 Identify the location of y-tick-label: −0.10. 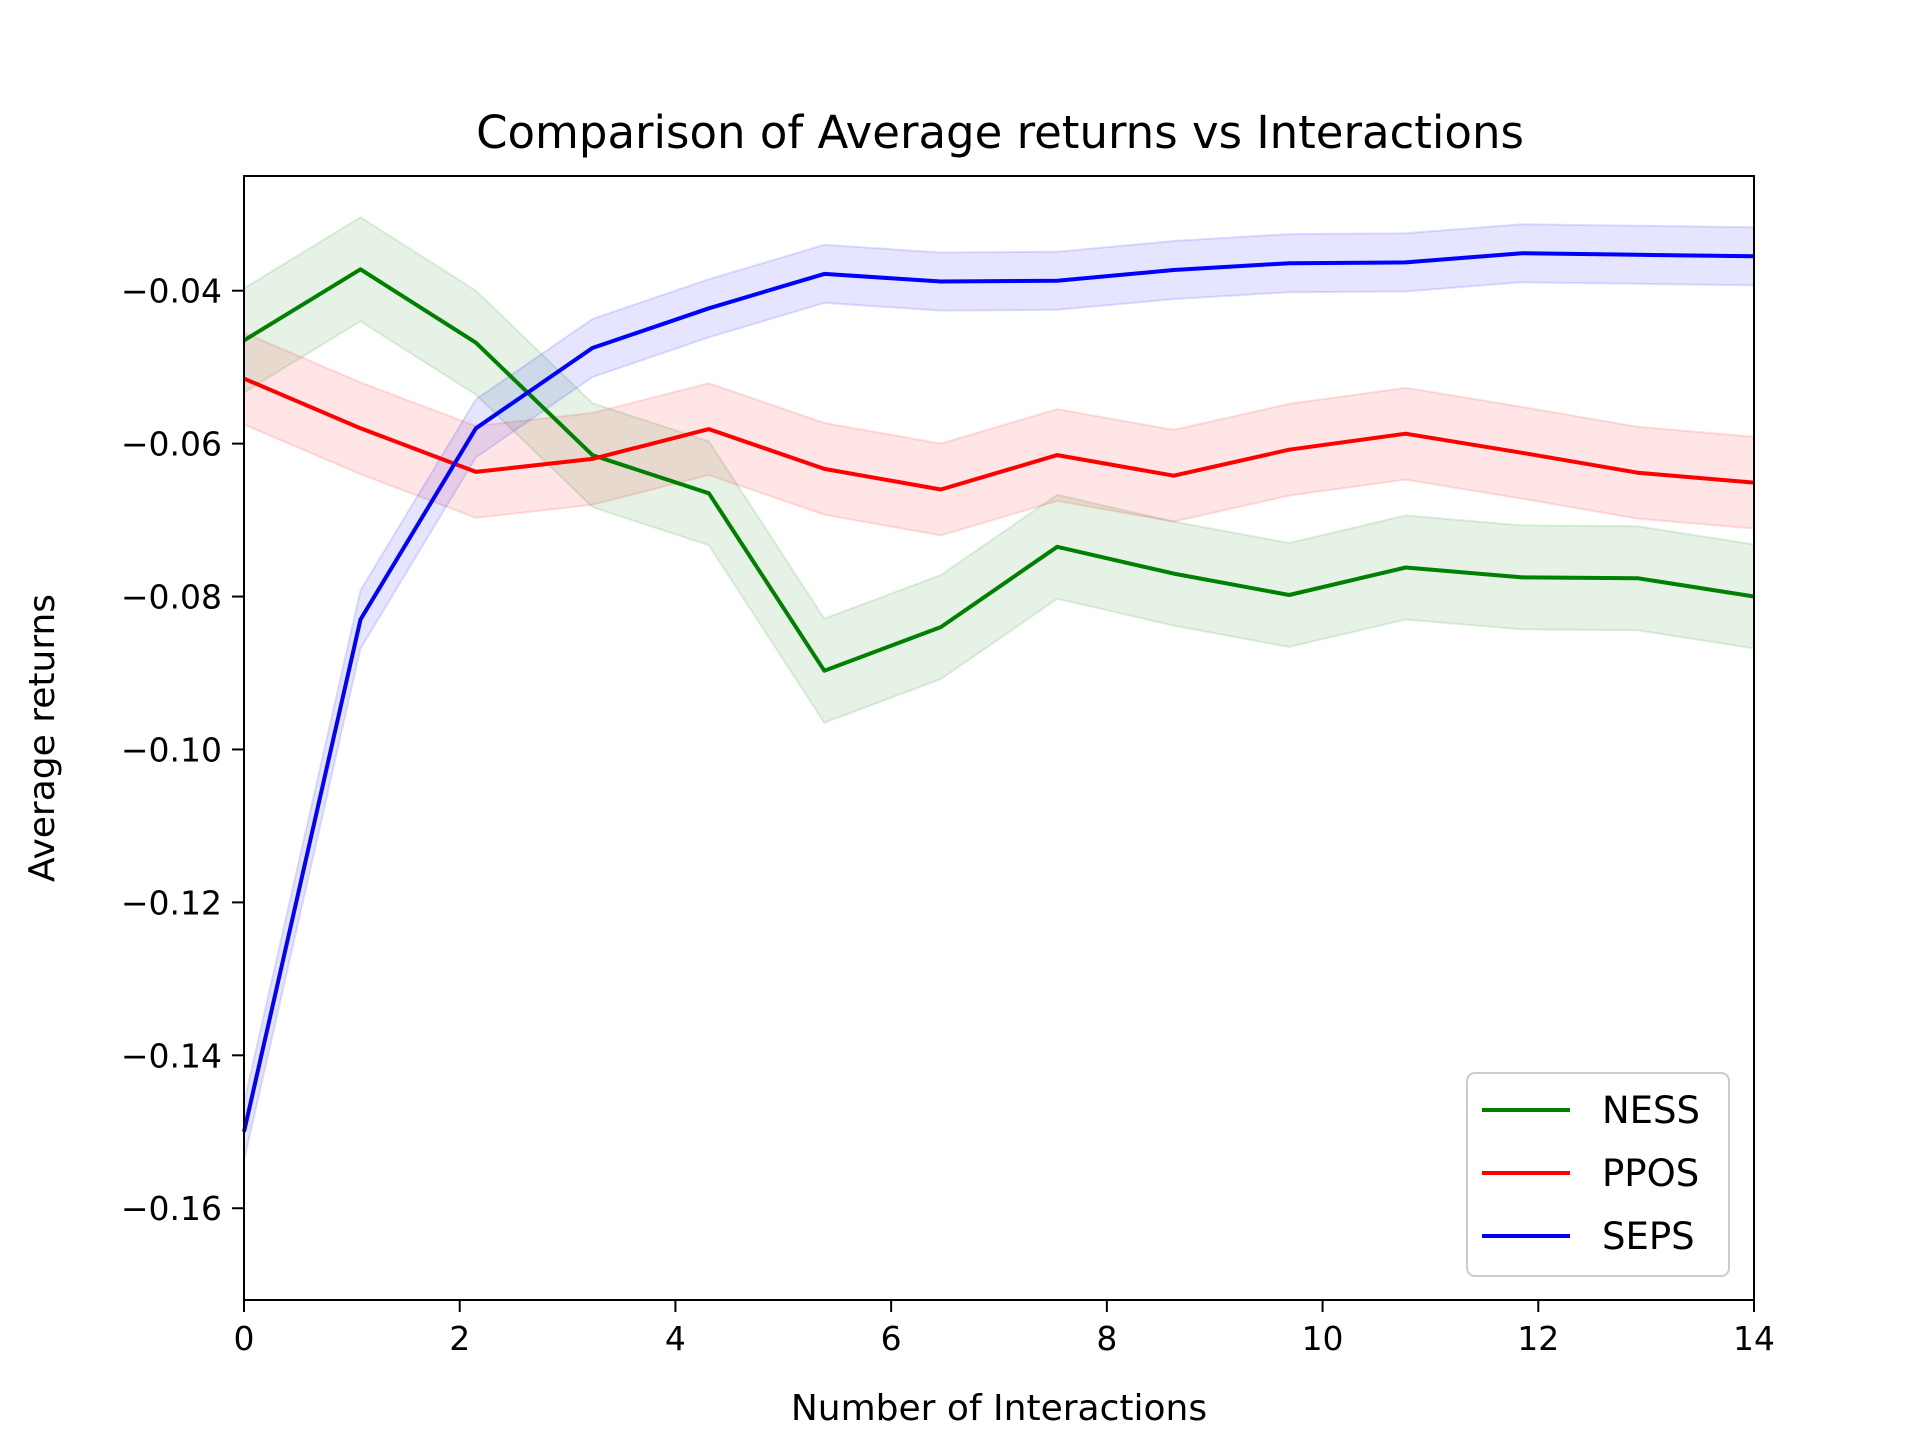
(171, 749).